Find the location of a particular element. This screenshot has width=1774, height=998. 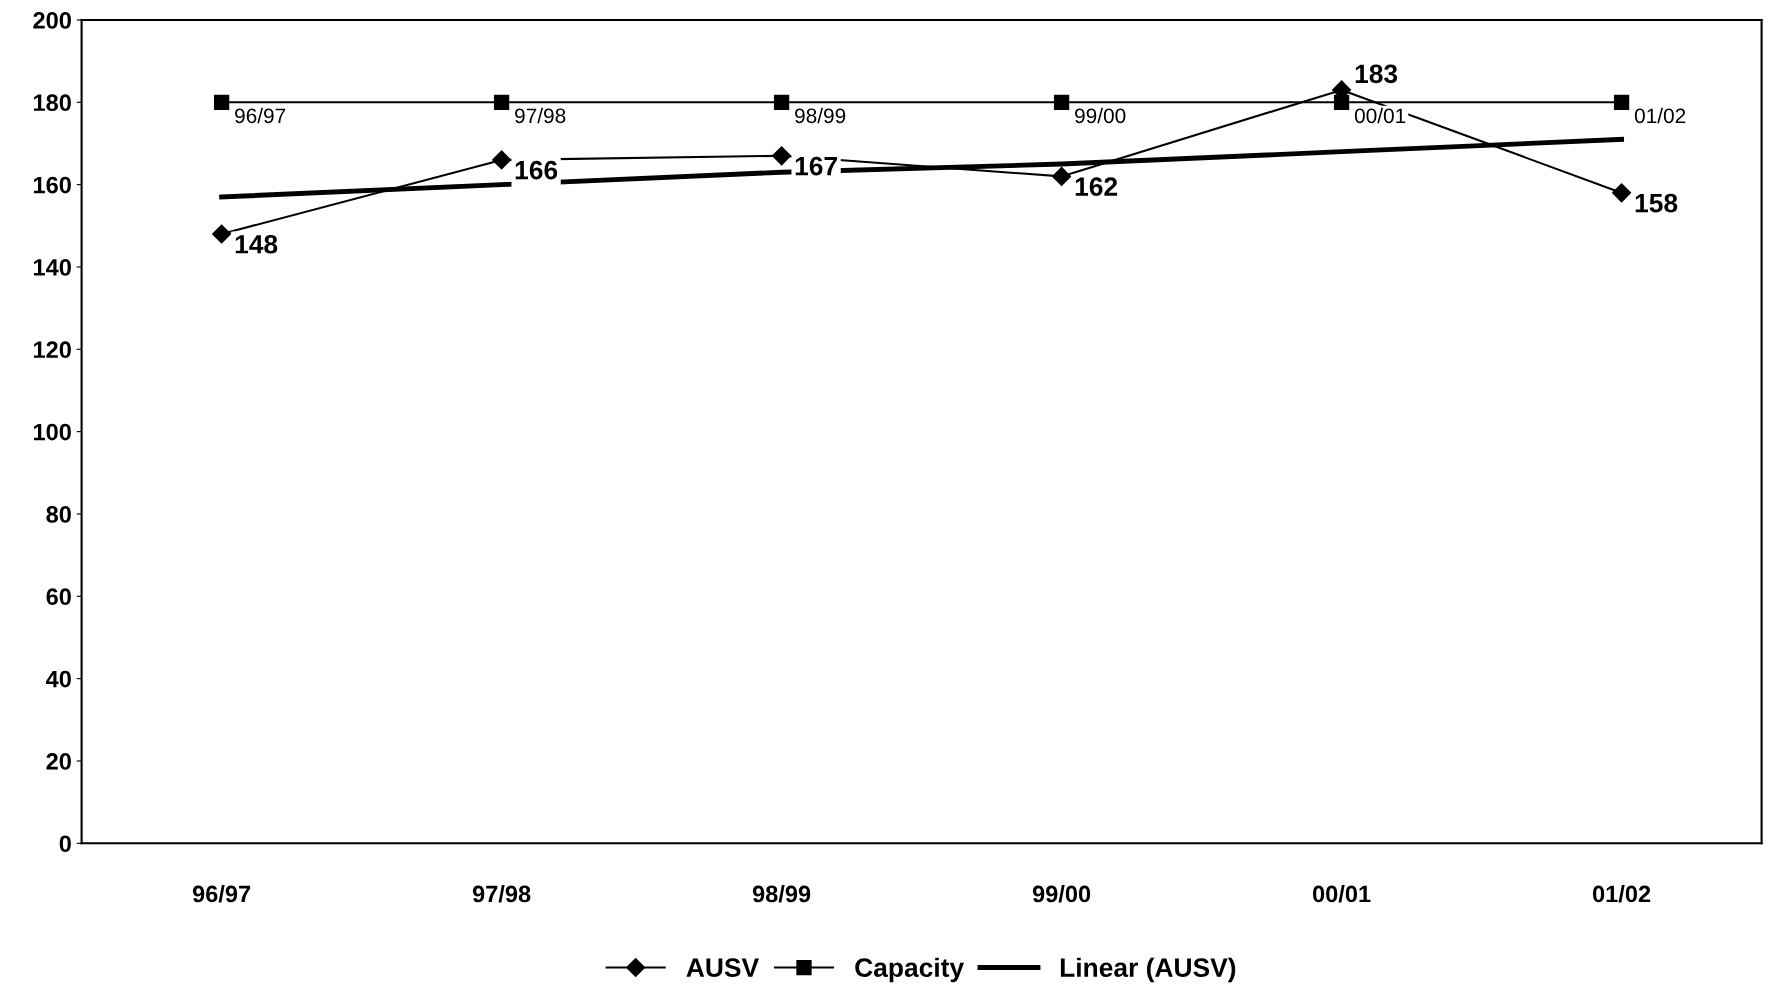

data-label: 167 is located at coordinates (816, 166).